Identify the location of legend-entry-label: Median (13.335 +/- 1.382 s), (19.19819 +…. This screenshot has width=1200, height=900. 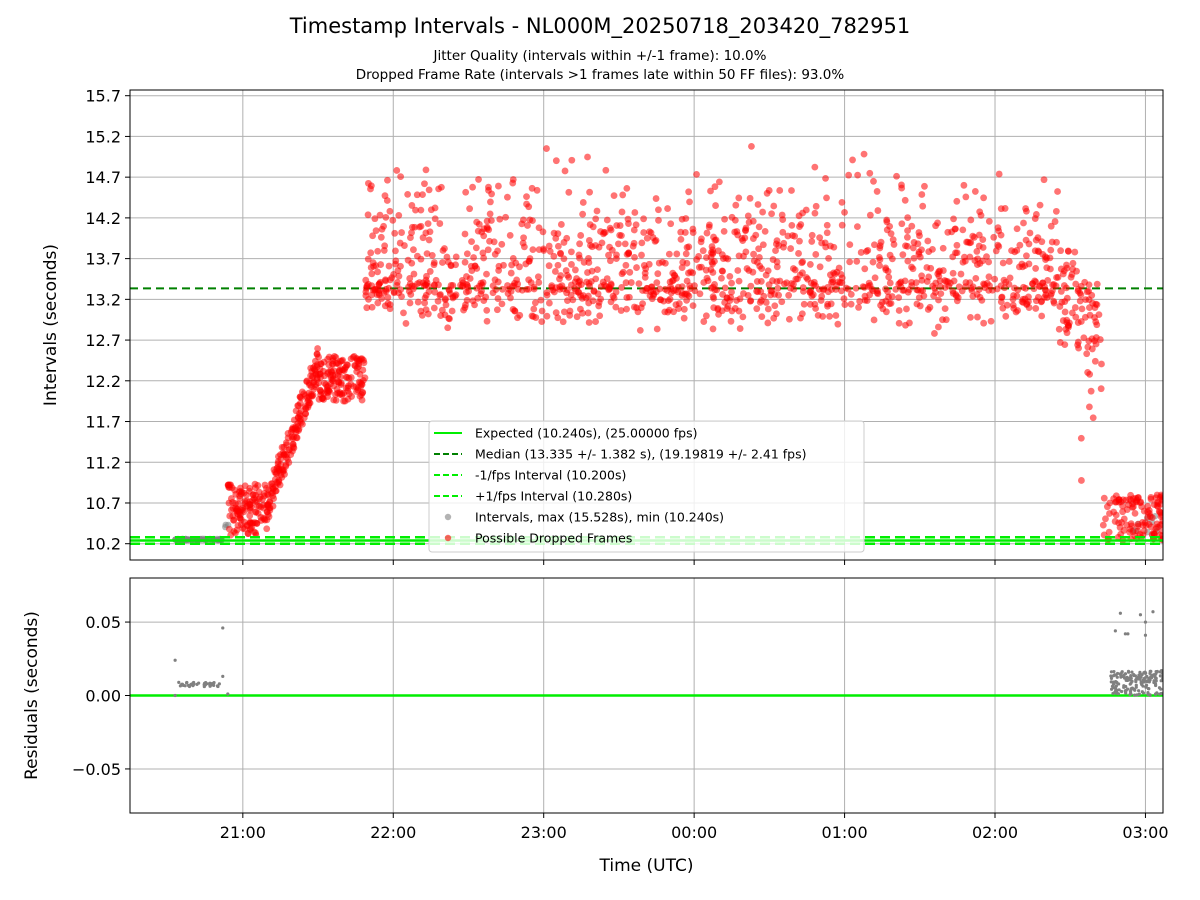
(640, 454).